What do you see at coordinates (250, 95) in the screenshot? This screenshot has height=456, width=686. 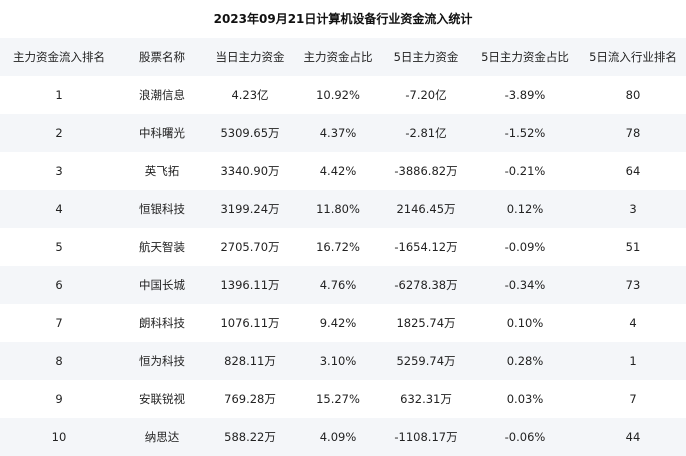 I see `cell-daily-main-funds: 4.23亿` at bounding box center [250, 95].